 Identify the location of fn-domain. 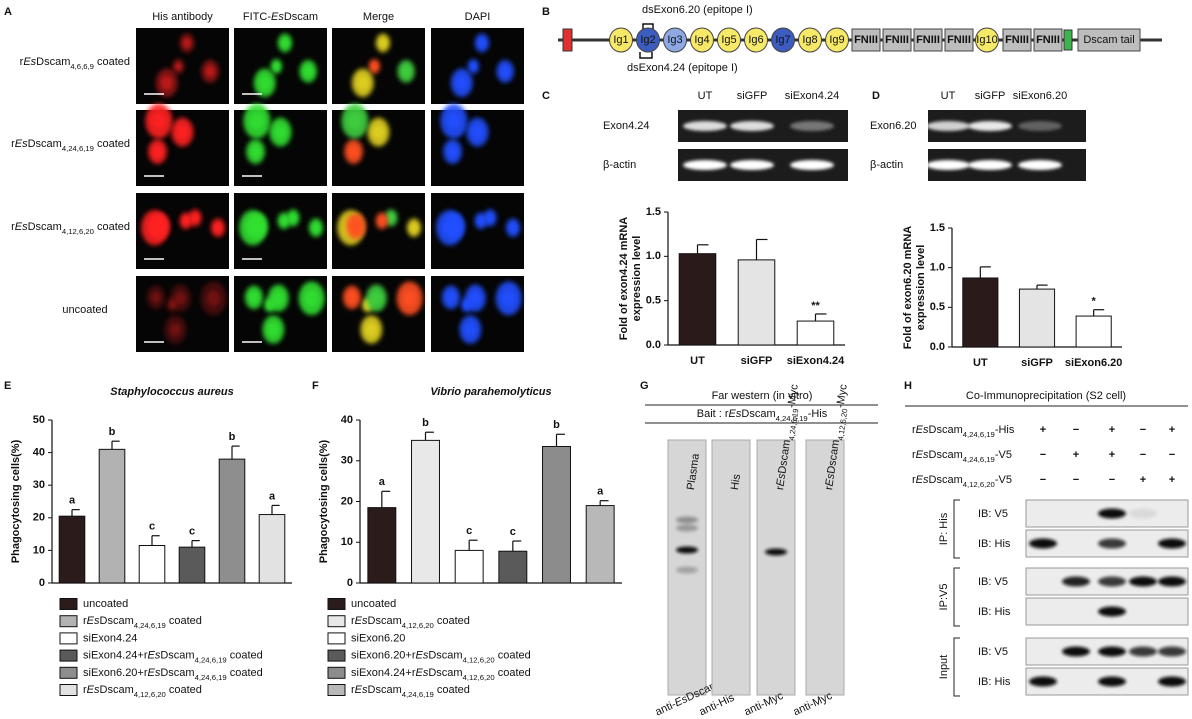
(897, 40).